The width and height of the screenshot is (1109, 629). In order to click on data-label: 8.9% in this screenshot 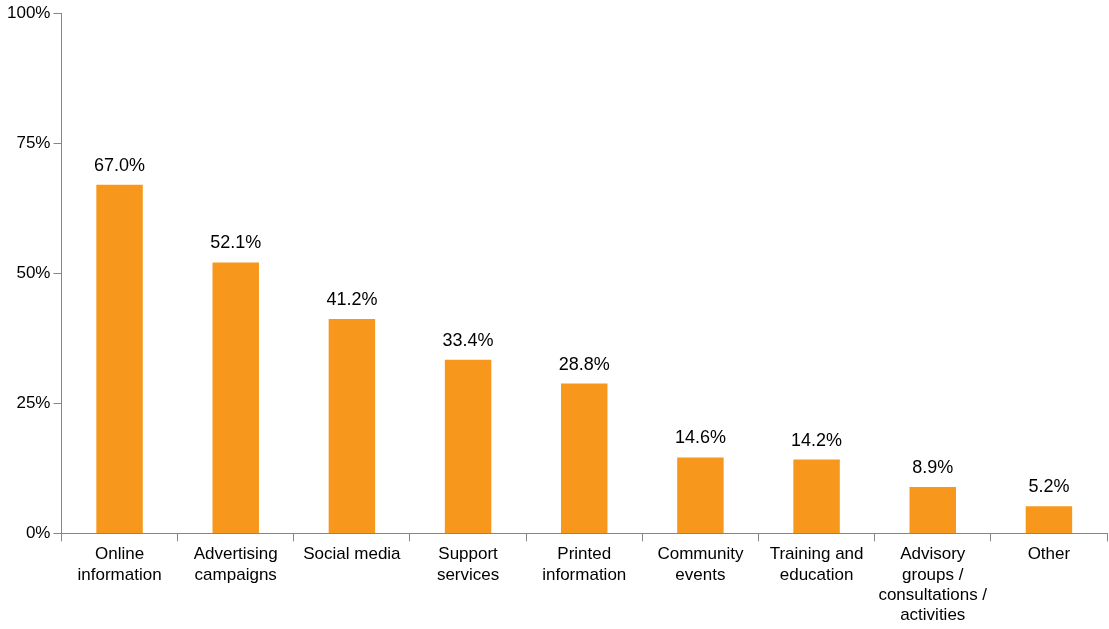, I will do `click(933, 467)`.